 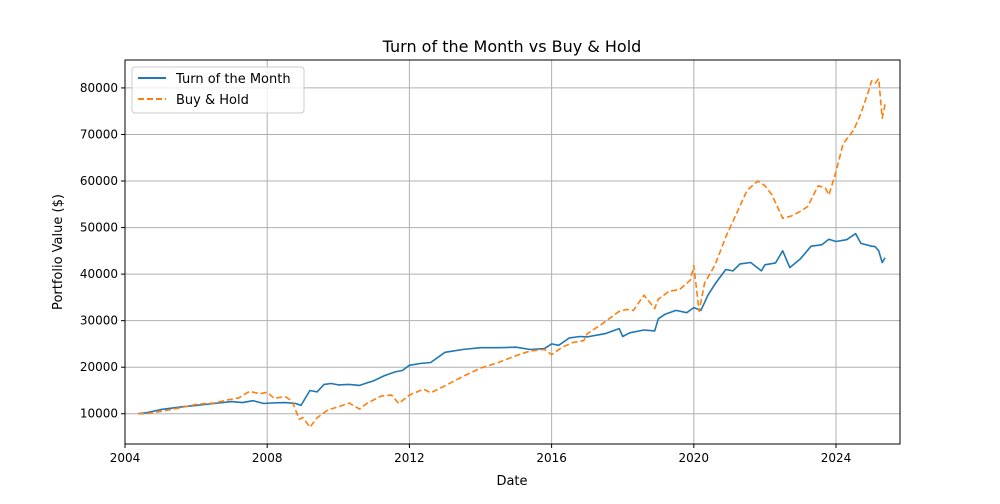 I want to click on y-tick-label: 80000, so click(x=99, y=88).